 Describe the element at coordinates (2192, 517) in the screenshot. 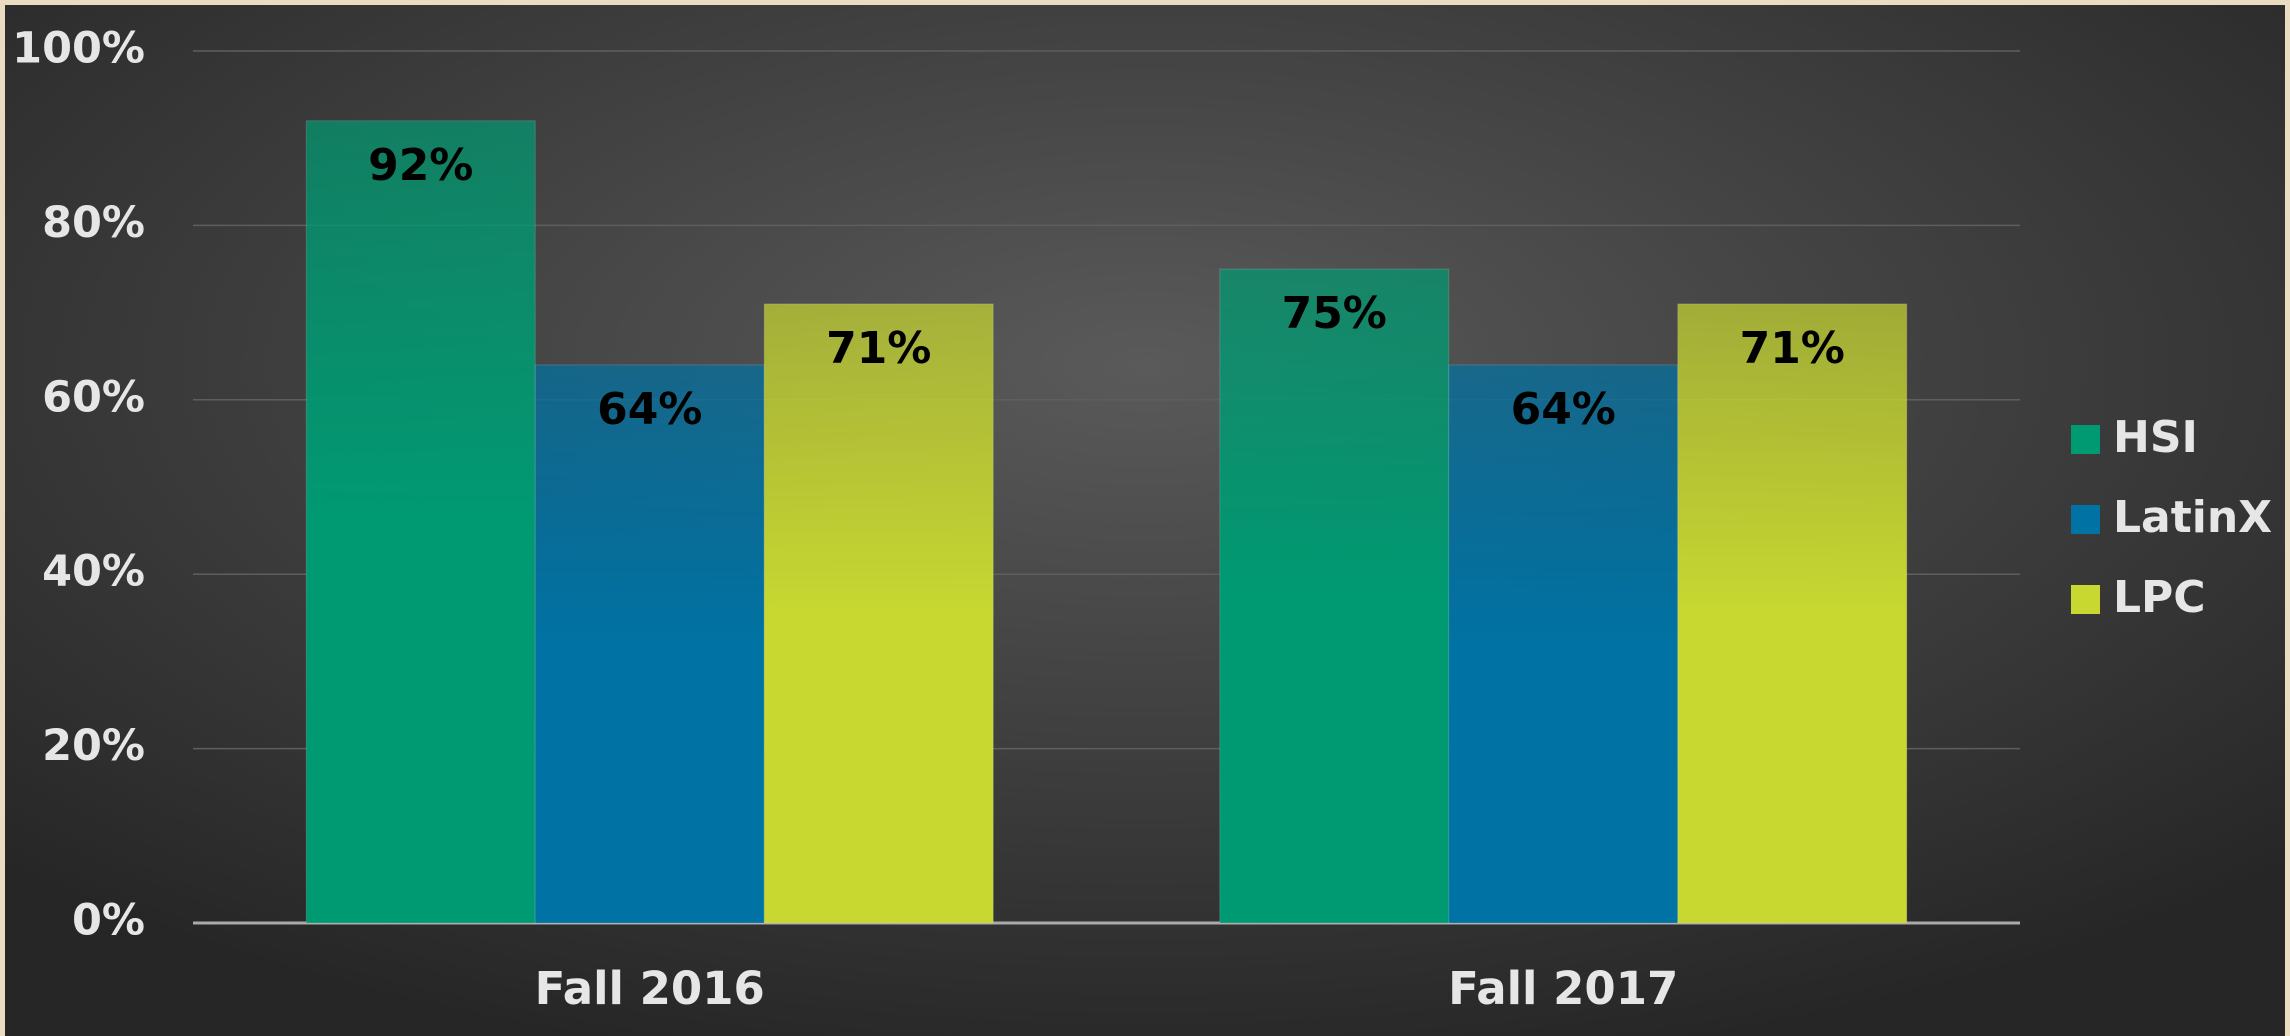

I see `legend-label: LatinX` at that location.